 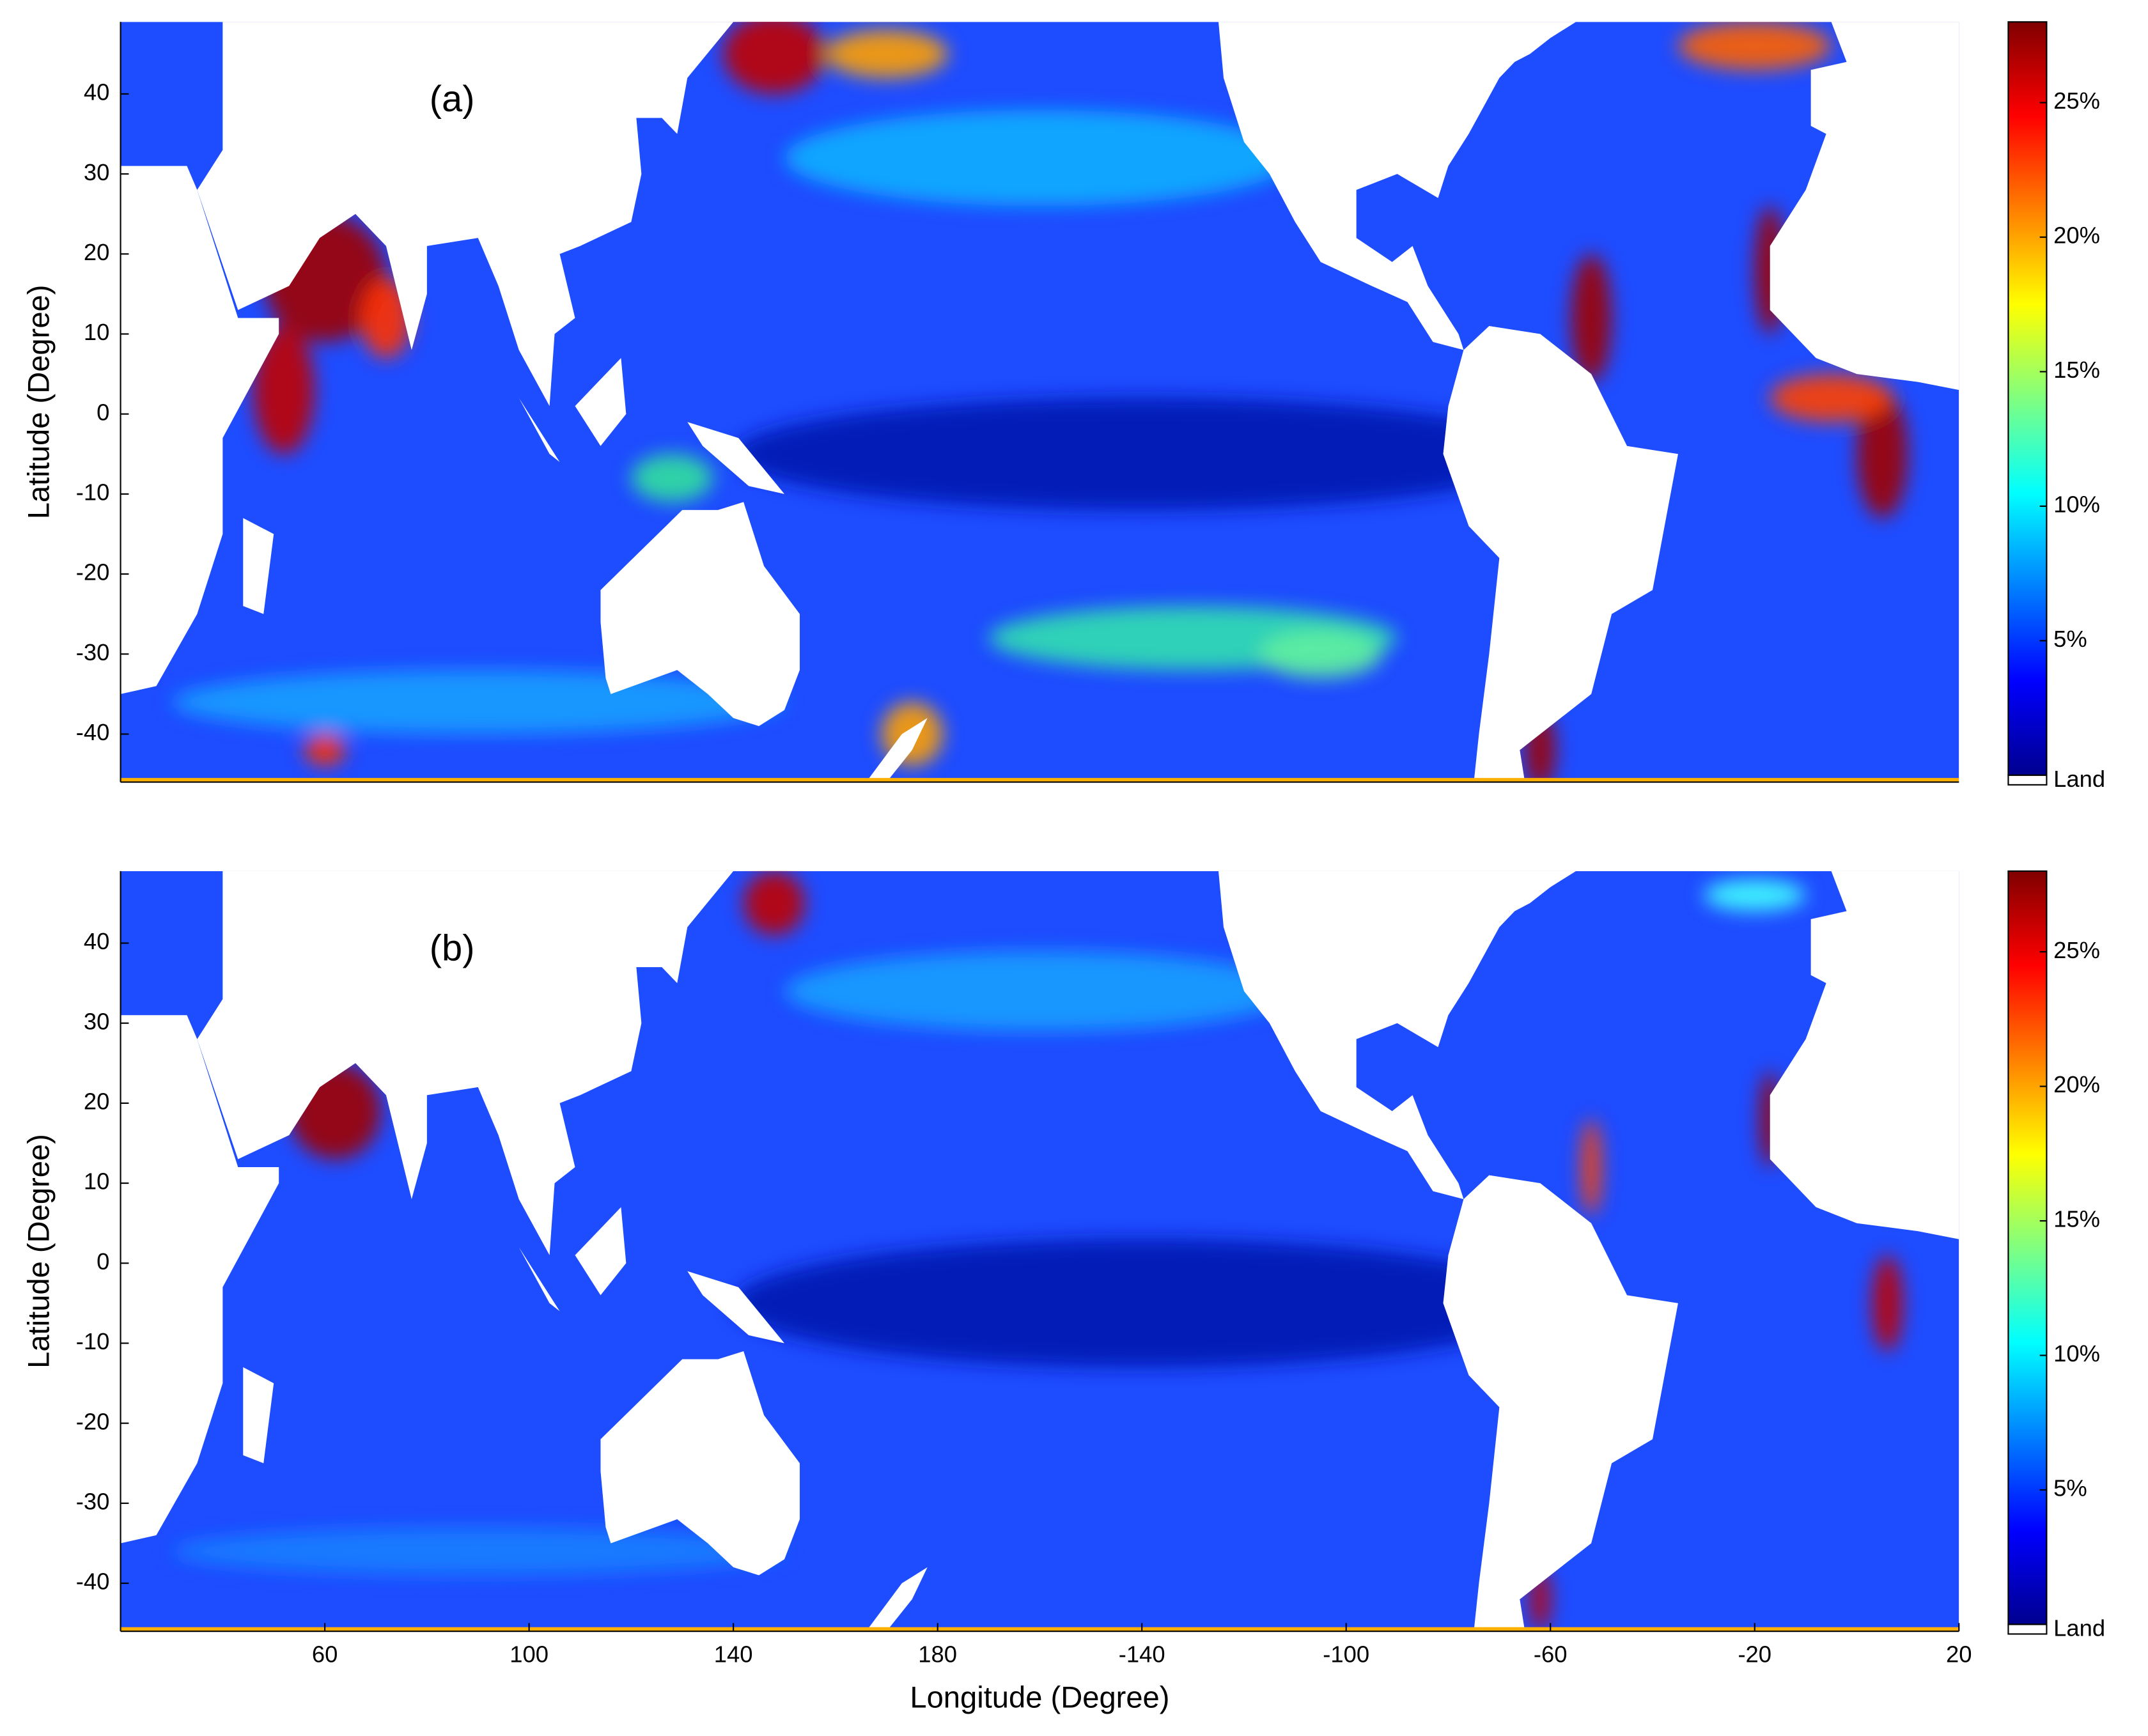 I want to click on panel-label: (b), so click(x=452, y=947).